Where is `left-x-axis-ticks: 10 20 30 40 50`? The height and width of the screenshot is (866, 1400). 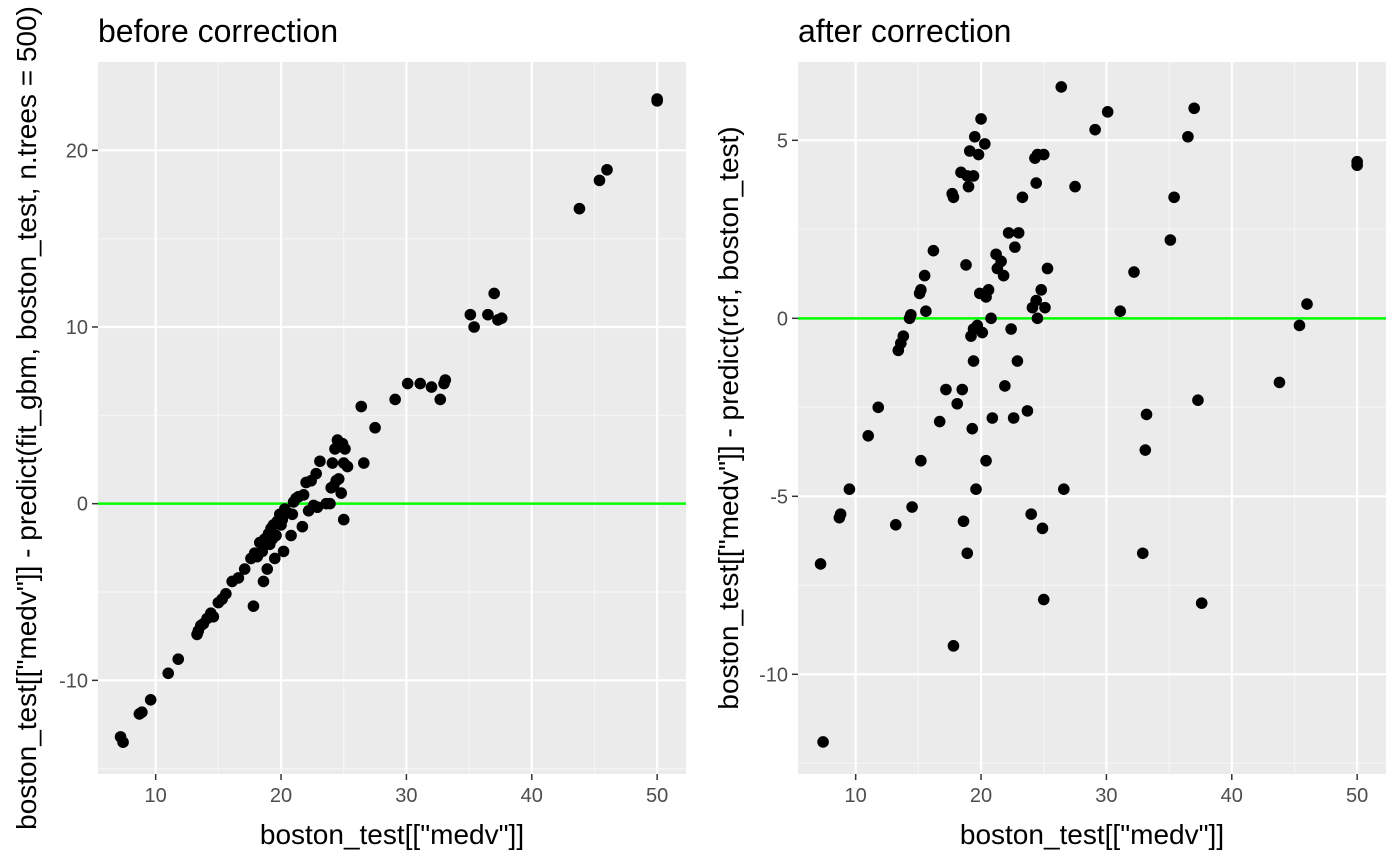 left-x-axis-ticks: 10 20 30 40 50 is located at coordinates (406, 790).